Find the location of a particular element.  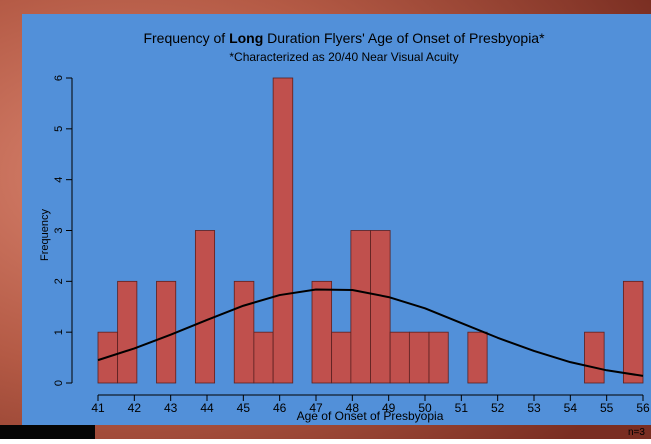

annotation: n=3 is located at coordinates (636, 432).